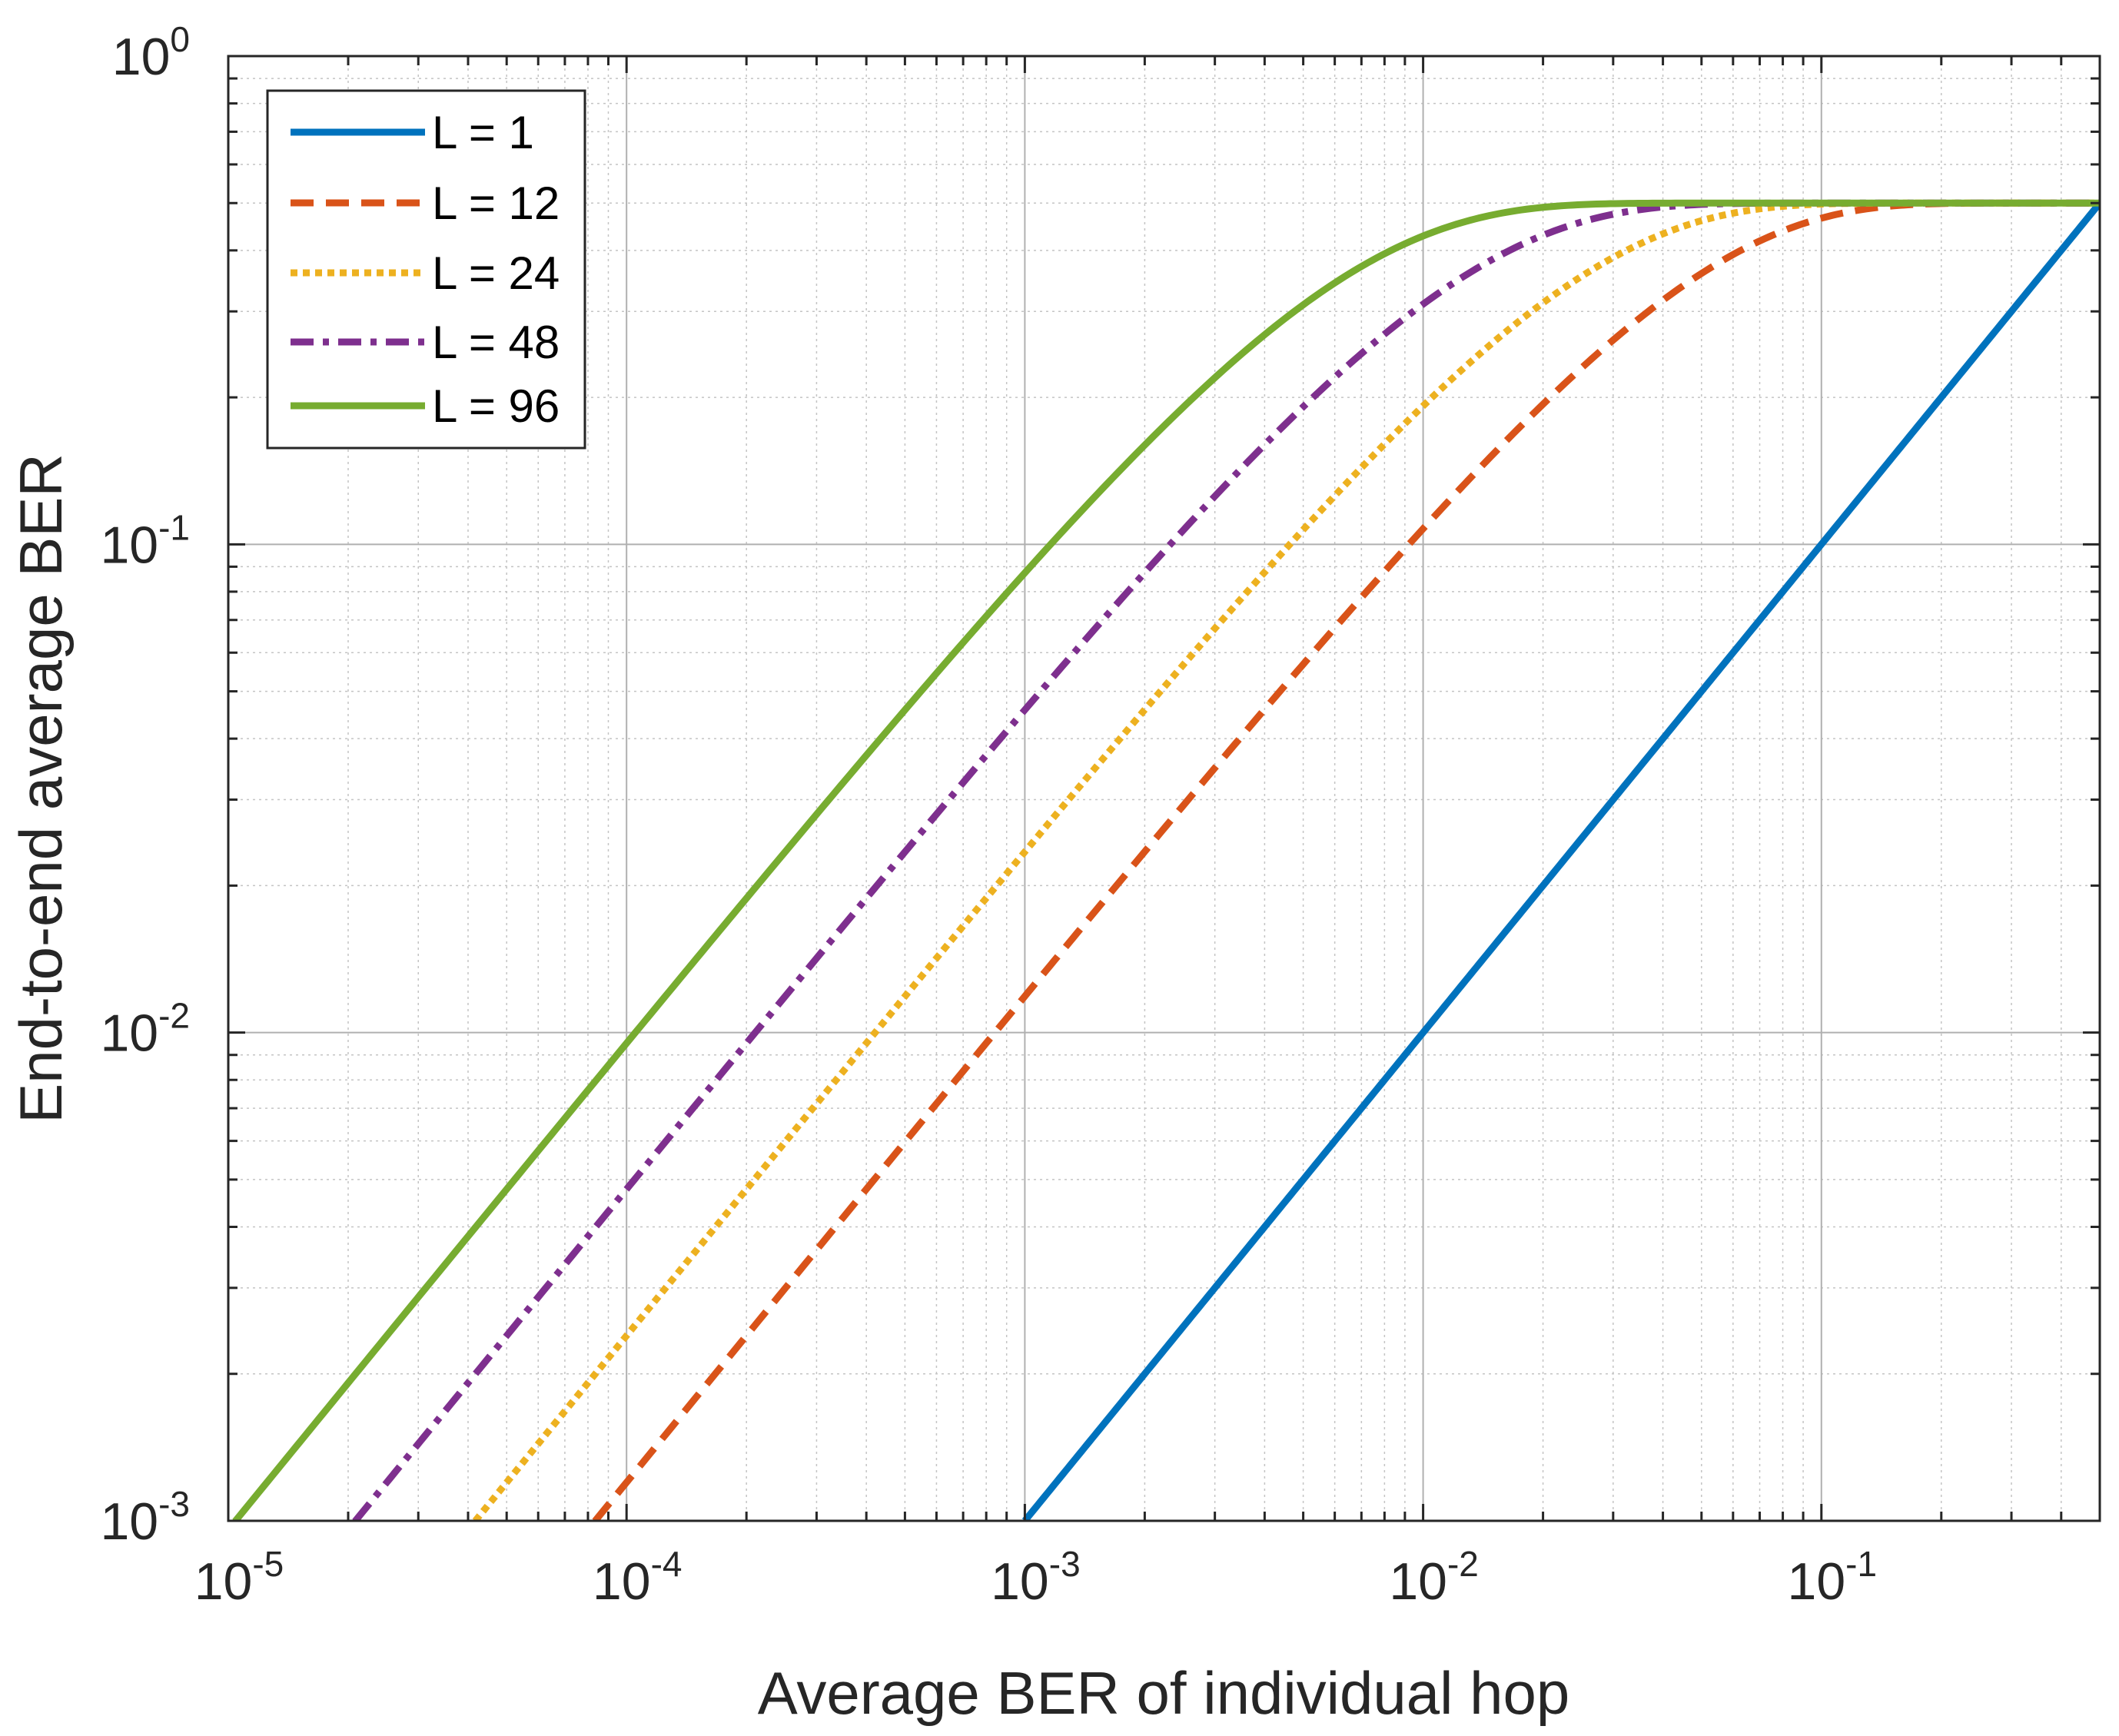 The width and height of the screenshot is (2119, 1736). What do you see at coordinates (1434, 1578) in the screenshot?
I see `x-tick-label: 10⁻²` at bounding box center [1434, 1578].